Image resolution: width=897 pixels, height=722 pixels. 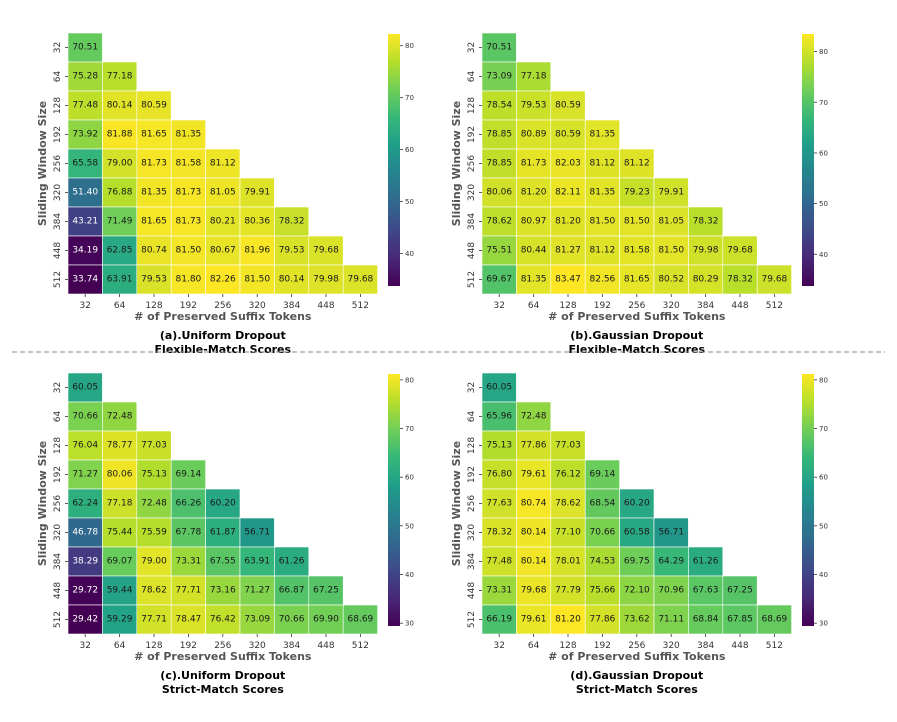 What do you see at coordinates (671, 591) in the screenshot?
I see `cell-value-label: 70.96` at bounding box center [671, 591].